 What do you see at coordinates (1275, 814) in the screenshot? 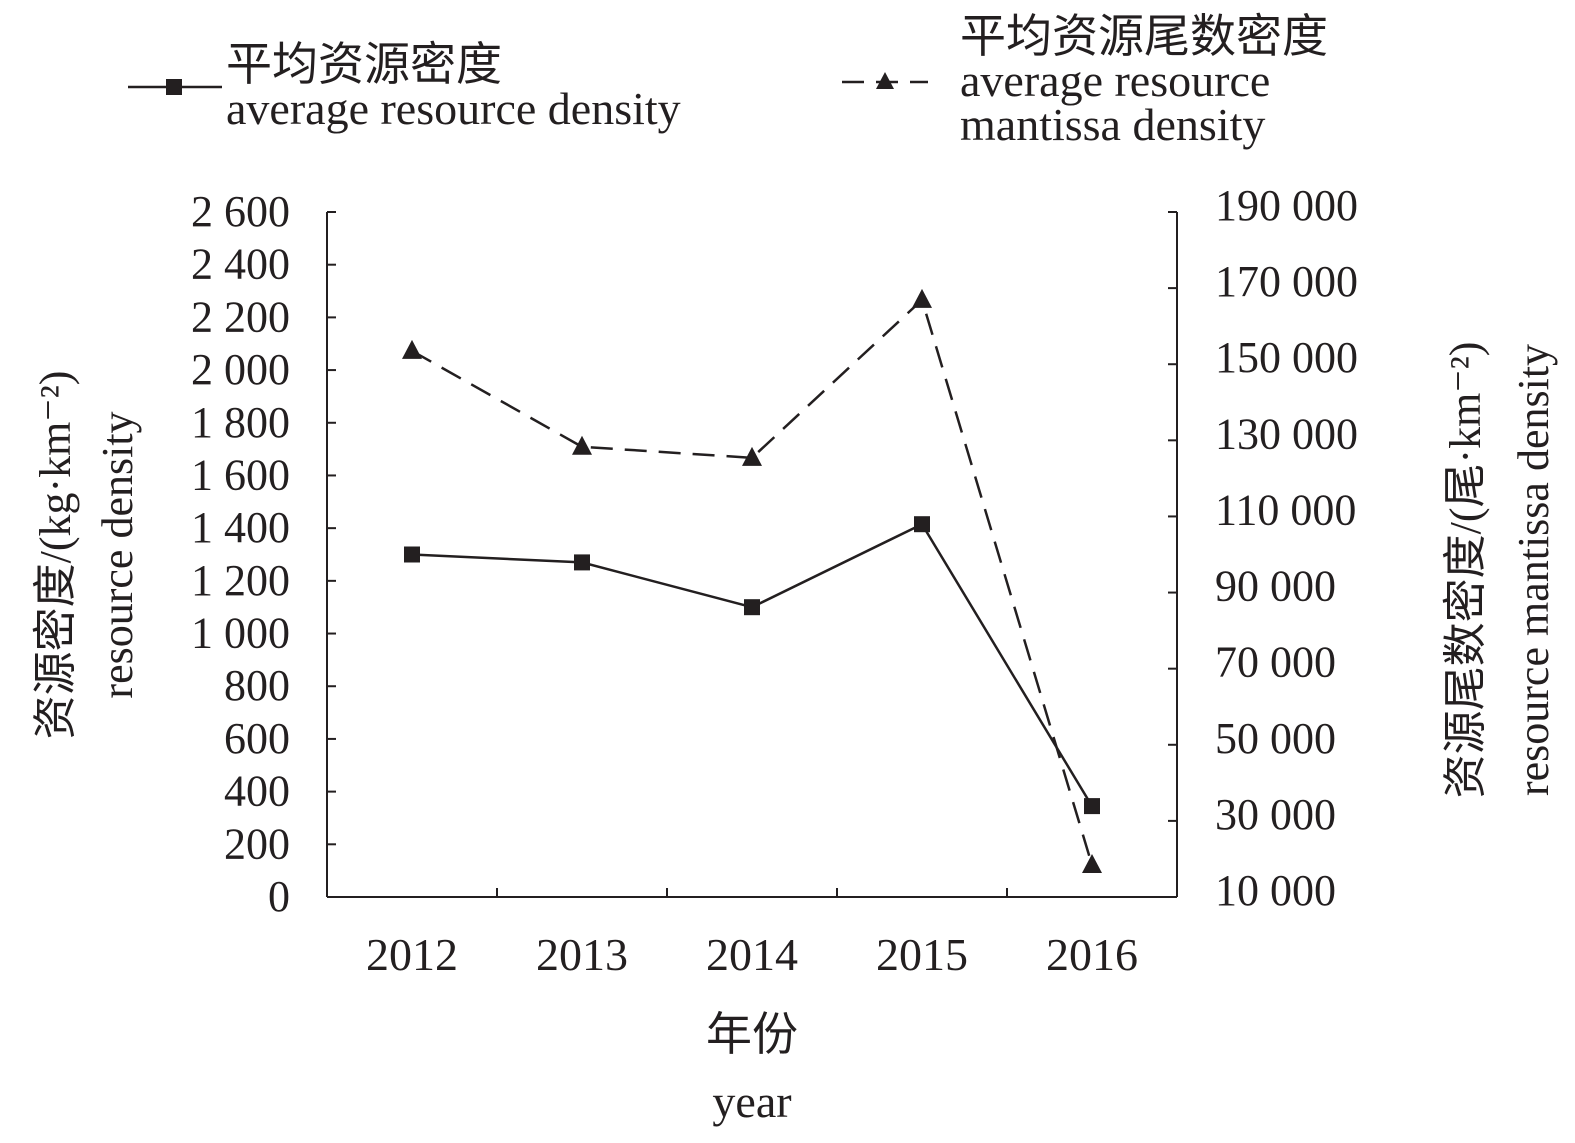
I see `right-tick-label: 30 000` at bounding box center [1275, 814].